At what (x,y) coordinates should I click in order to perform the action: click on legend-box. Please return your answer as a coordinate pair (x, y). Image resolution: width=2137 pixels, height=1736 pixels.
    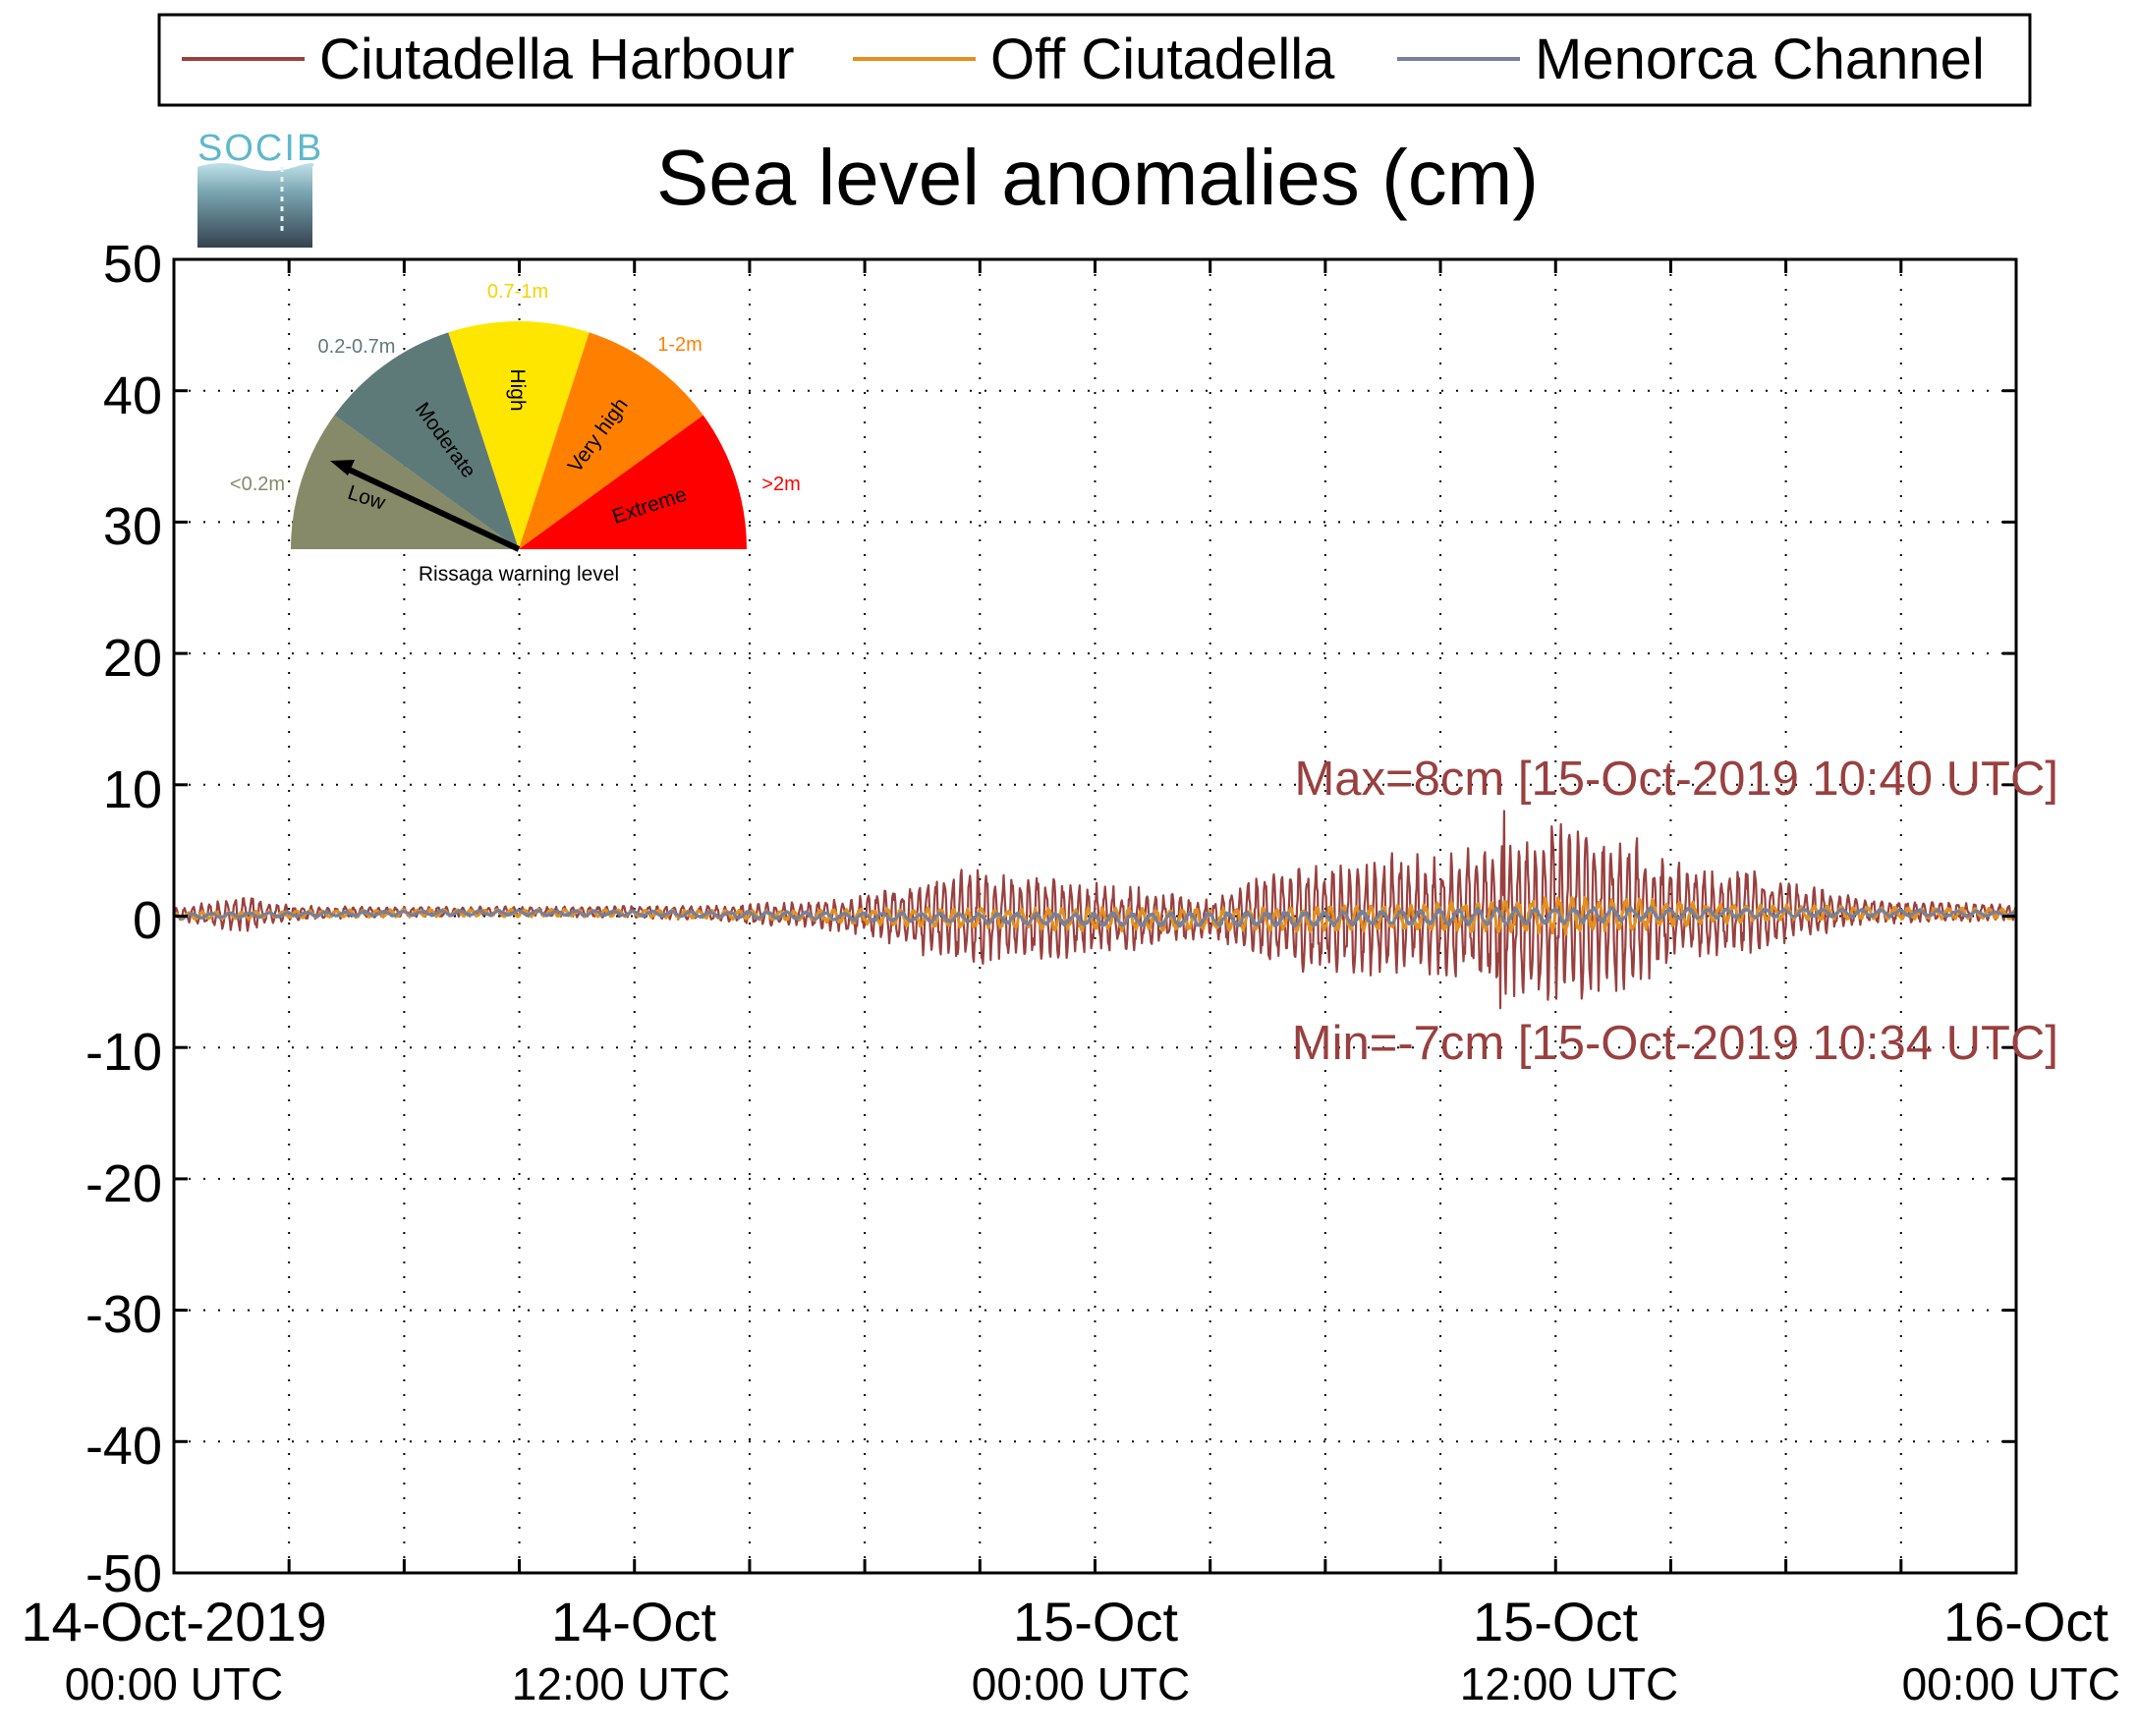
    Looking at the image, I should click on (1094, 60).